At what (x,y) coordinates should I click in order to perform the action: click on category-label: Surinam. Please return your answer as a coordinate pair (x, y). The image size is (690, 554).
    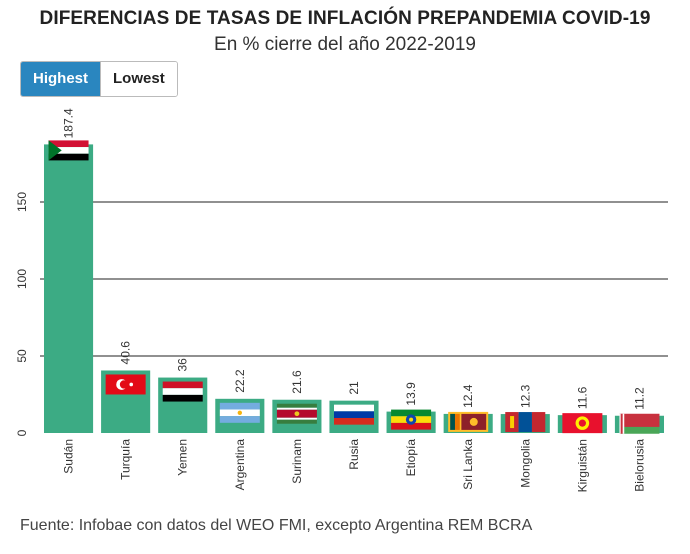
    Looking at the image, I should click on (297, 461).